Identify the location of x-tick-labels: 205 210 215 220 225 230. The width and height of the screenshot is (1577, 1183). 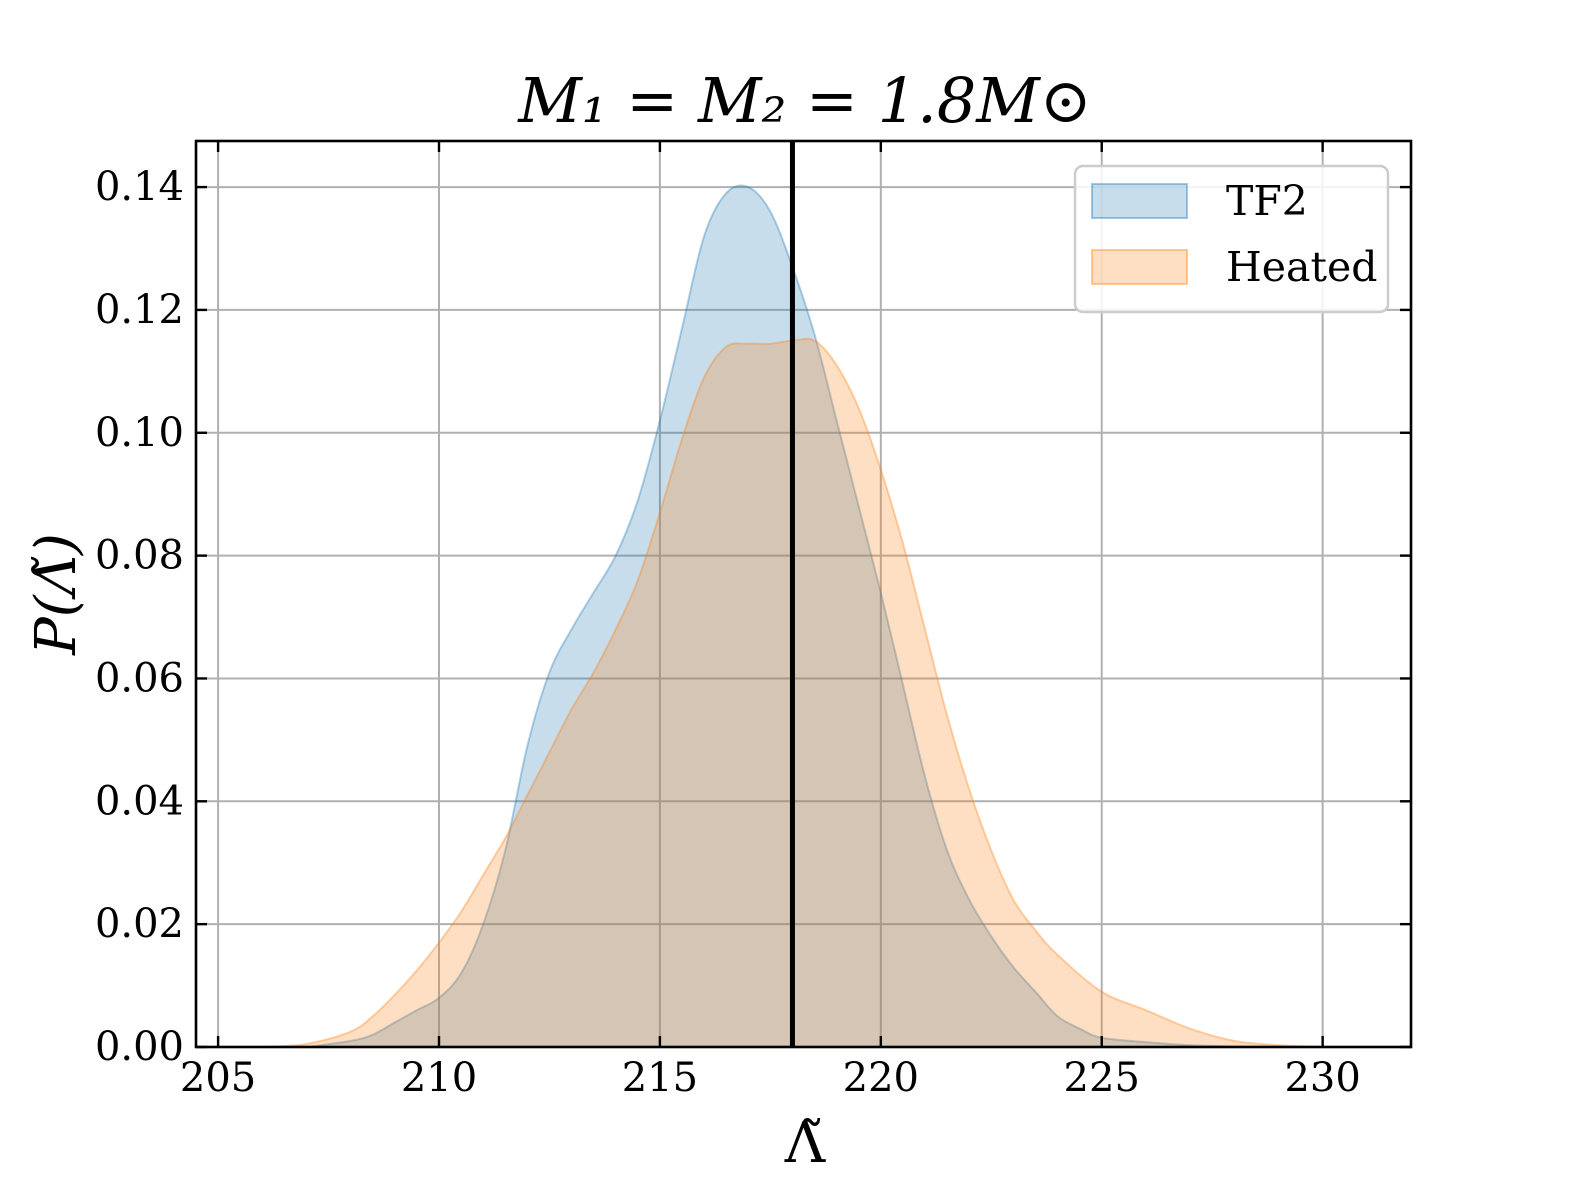
(770, 1078).